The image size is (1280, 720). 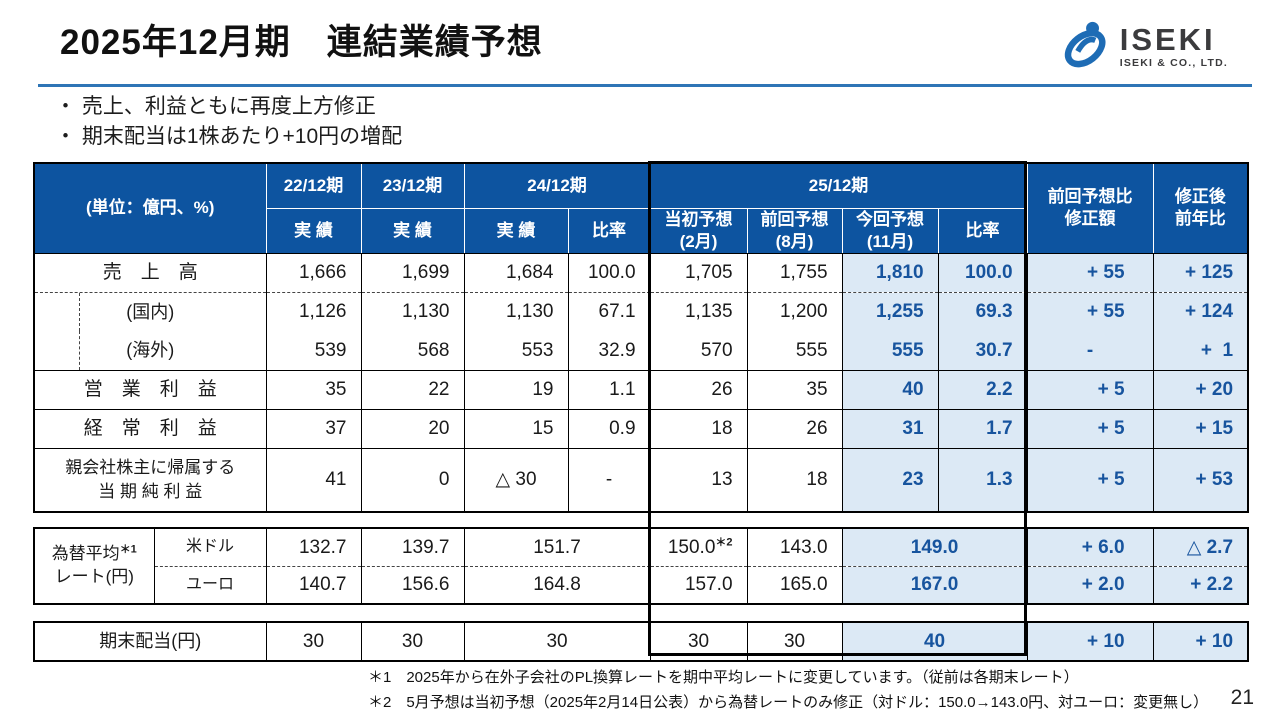 I want to click on company-logo: ISEKI ISEKI & CO., LTD., so click(x=1145, y=46).